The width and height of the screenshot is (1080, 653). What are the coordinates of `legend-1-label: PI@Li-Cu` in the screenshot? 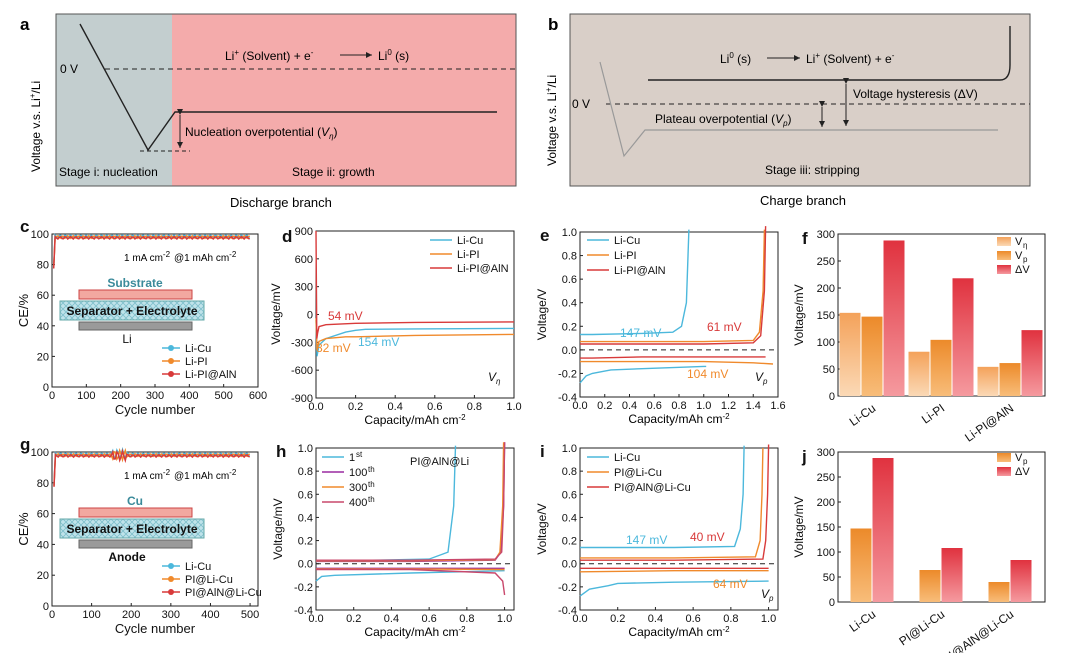 It's located at (638, 473).